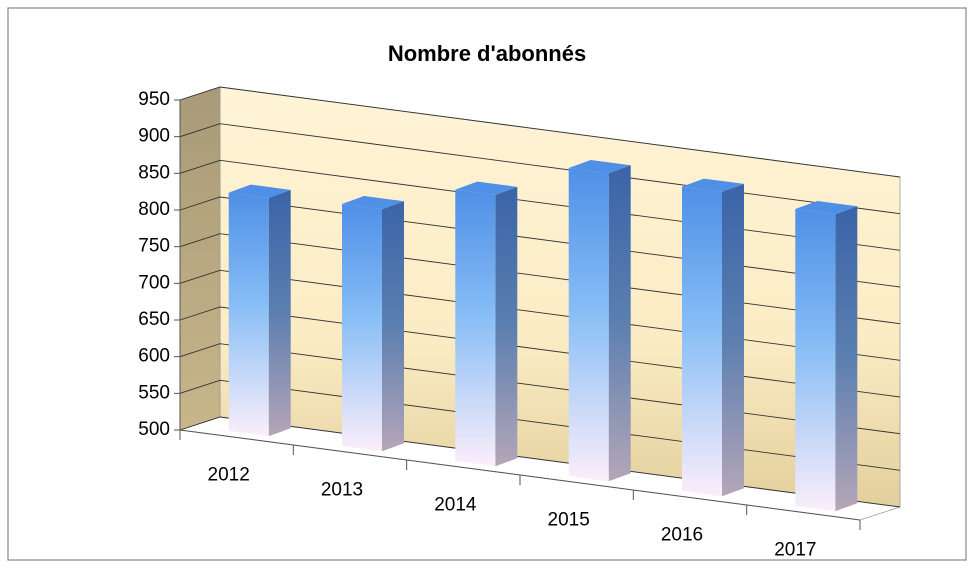  I want to click on side-wall, so click(200, 258).